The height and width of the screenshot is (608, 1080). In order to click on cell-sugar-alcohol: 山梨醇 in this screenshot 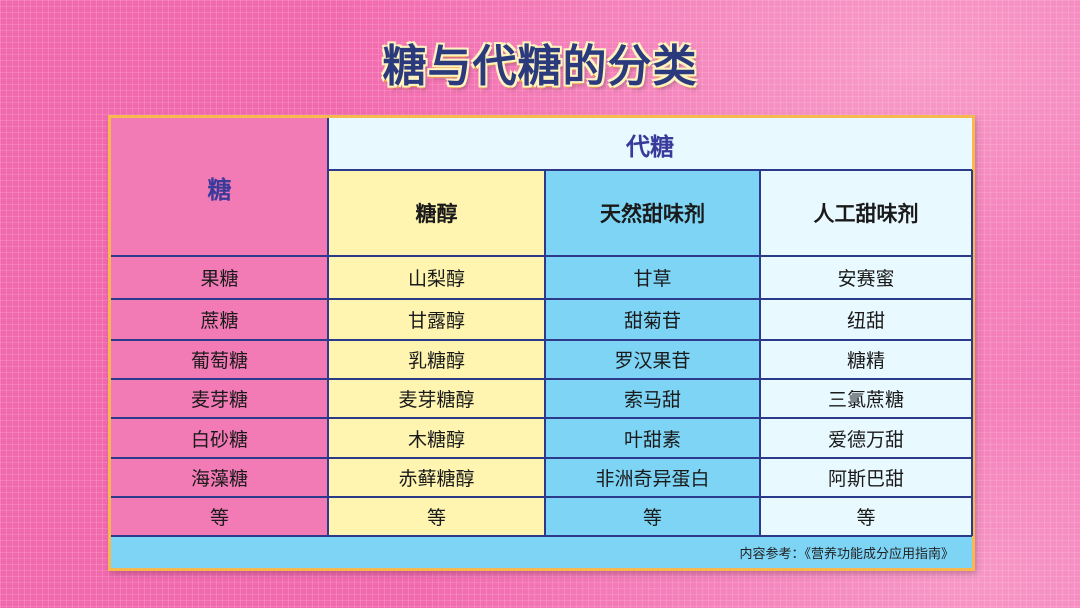, I will do `click(436, 277)`.